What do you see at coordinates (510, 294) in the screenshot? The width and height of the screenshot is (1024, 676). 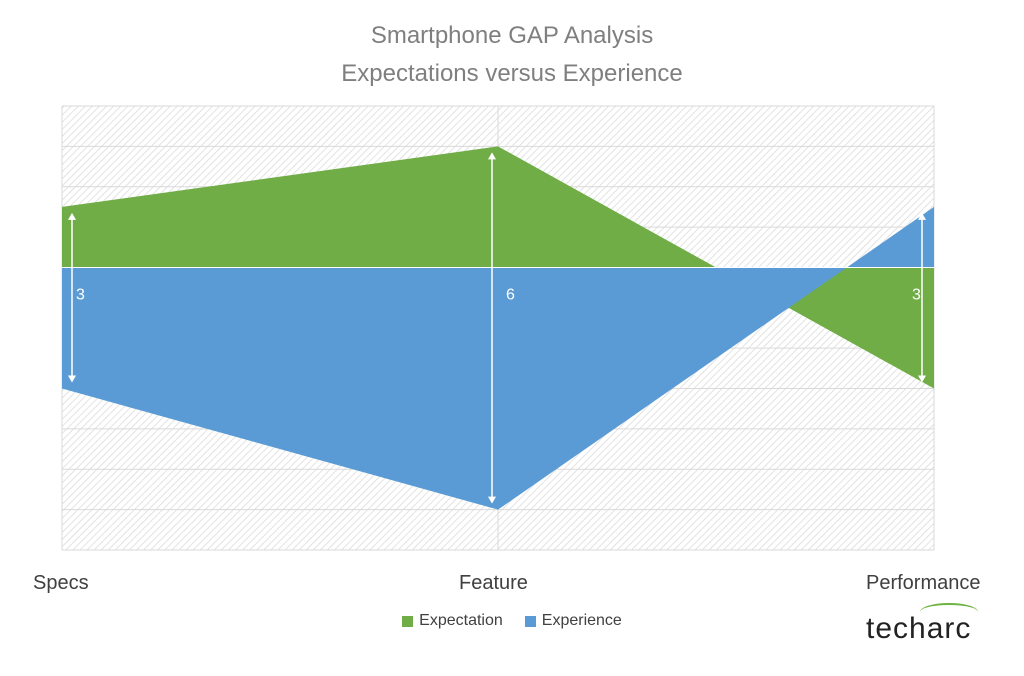 I see `gap-label: 6` at bounding box center [510, 294].